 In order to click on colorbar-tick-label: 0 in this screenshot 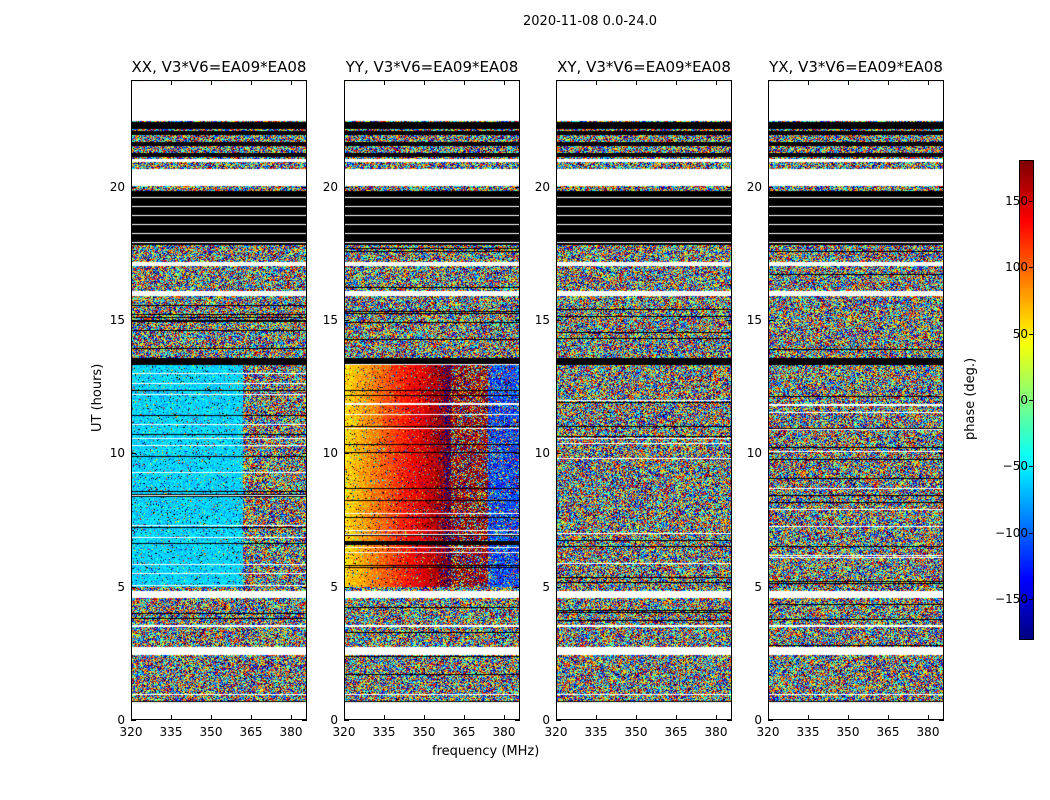, I will do `click(1024, 400)`.